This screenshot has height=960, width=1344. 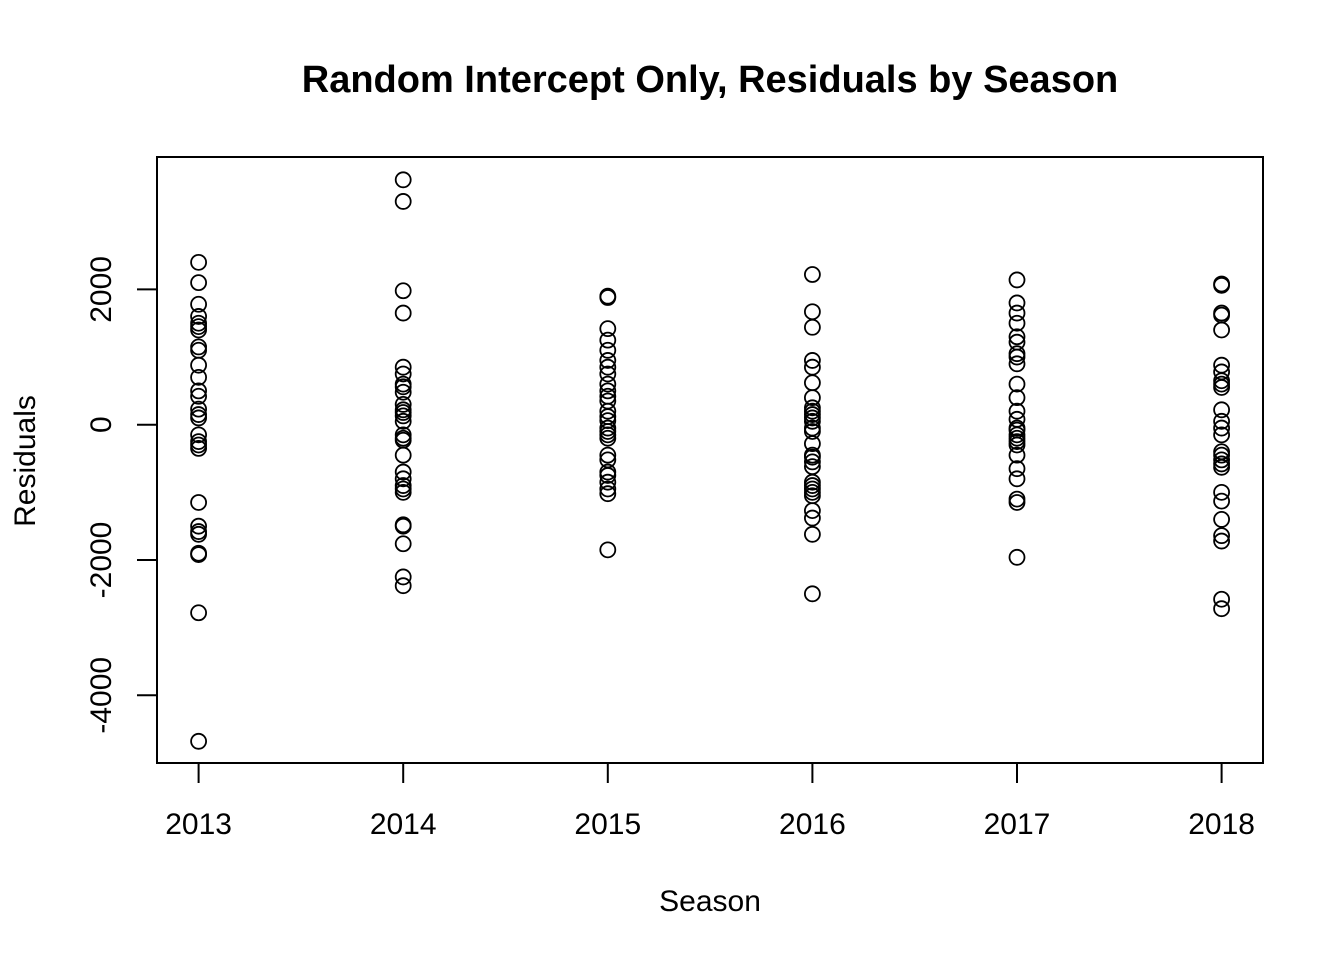 I want to click on x-tick-label: 2016, so click(x=812, y=824).